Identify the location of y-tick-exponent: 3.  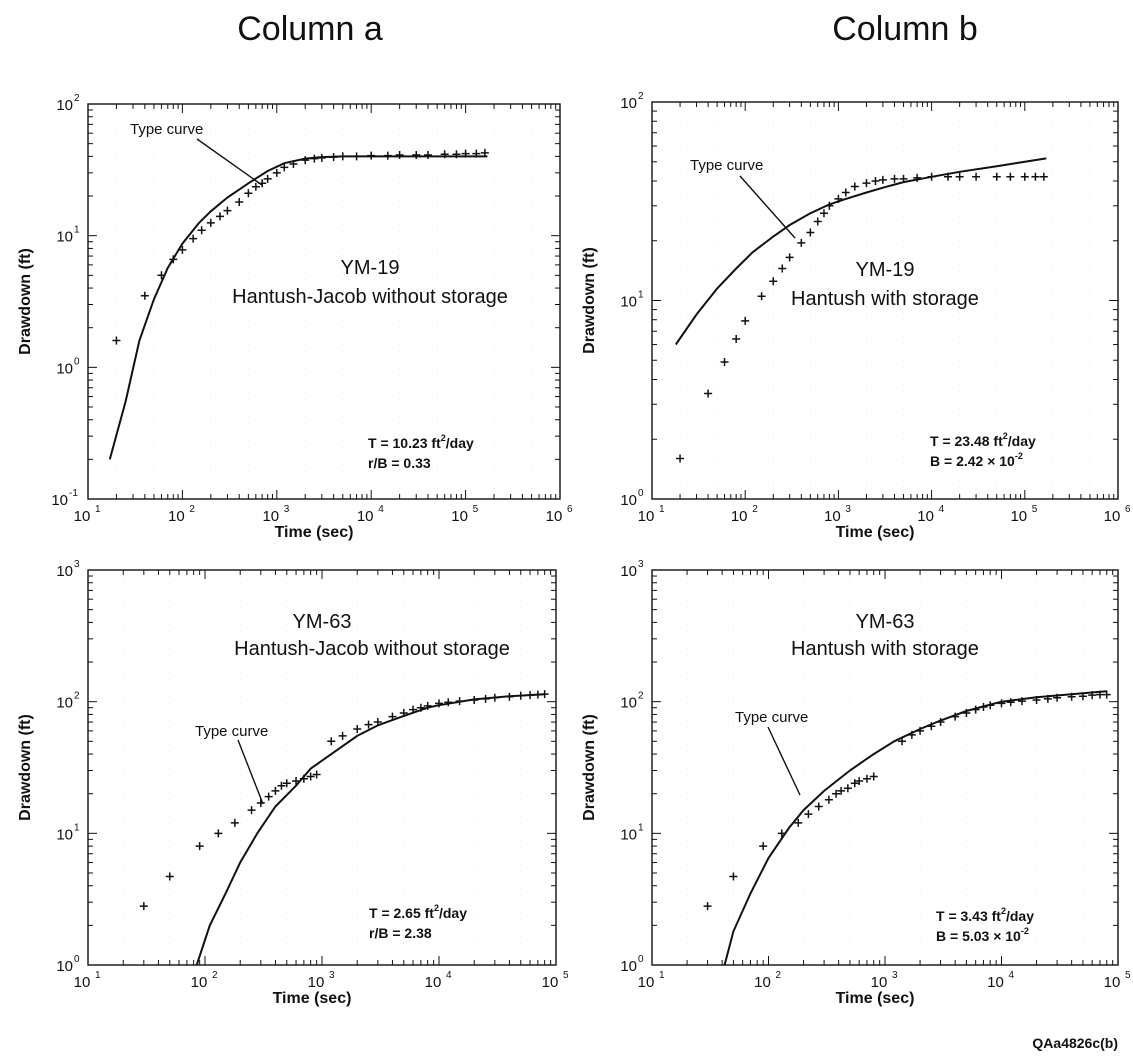
(77, 564).